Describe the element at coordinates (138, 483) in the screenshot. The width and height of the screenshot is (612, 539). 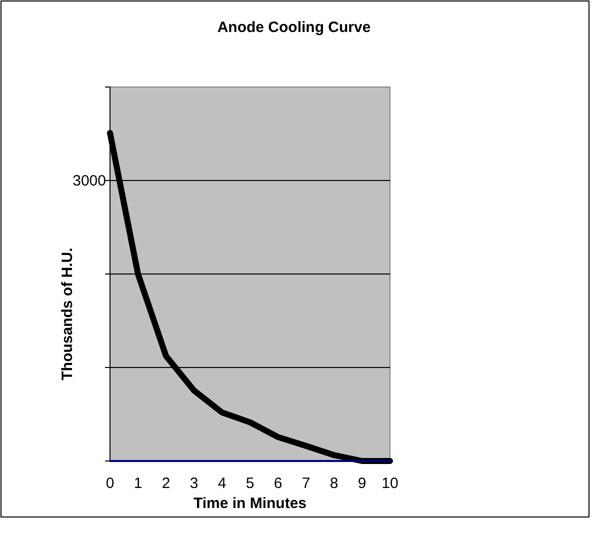
I see `x-tick-label: 1` at that location.